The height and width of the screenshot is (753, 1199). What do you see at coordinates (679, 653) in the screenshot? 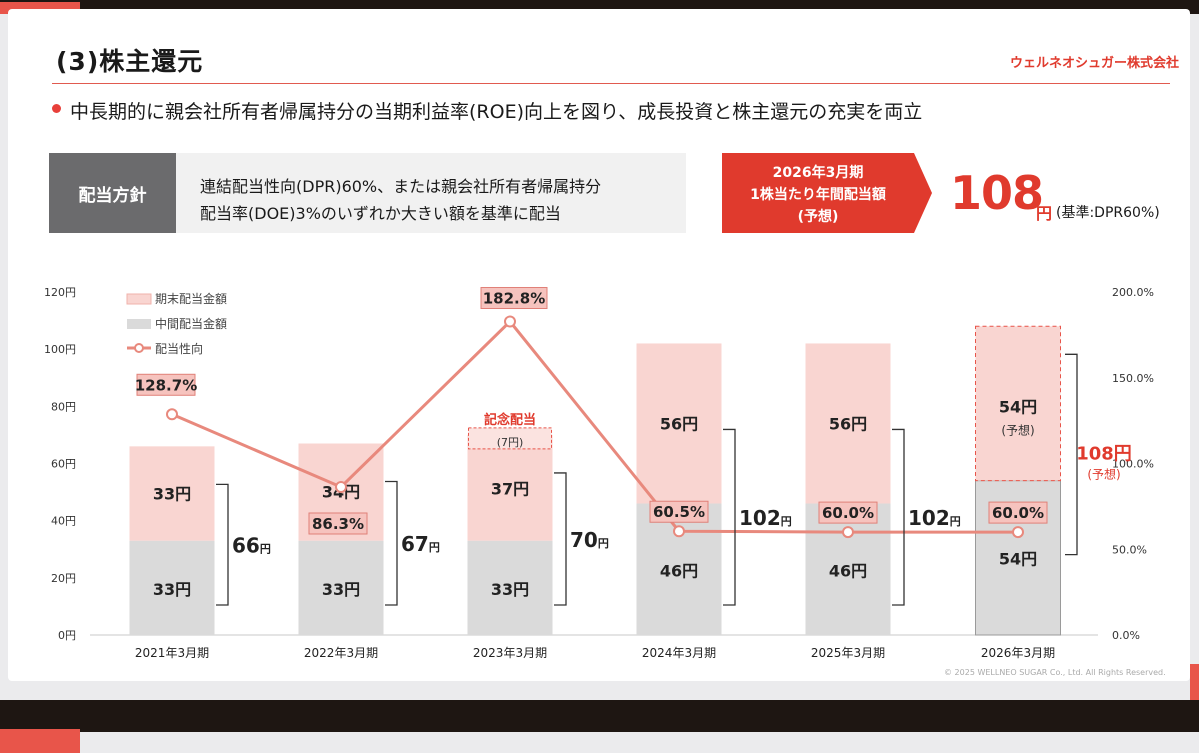
I see `x-category-label: 2024年3月期` at bounding box center [679, 653].